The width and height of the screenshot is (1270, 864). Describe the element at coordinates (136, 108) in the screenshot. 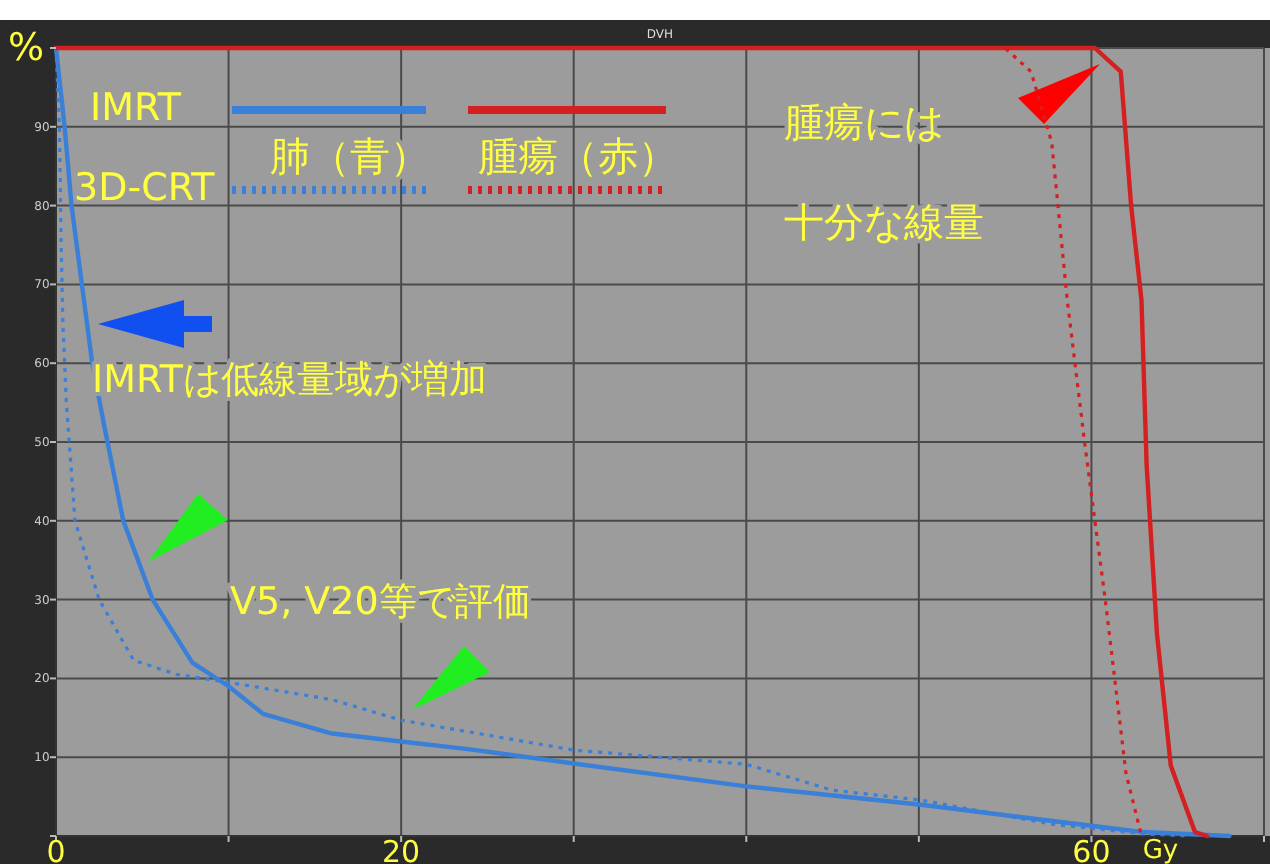

I see `annotation: IMRT` at that location.